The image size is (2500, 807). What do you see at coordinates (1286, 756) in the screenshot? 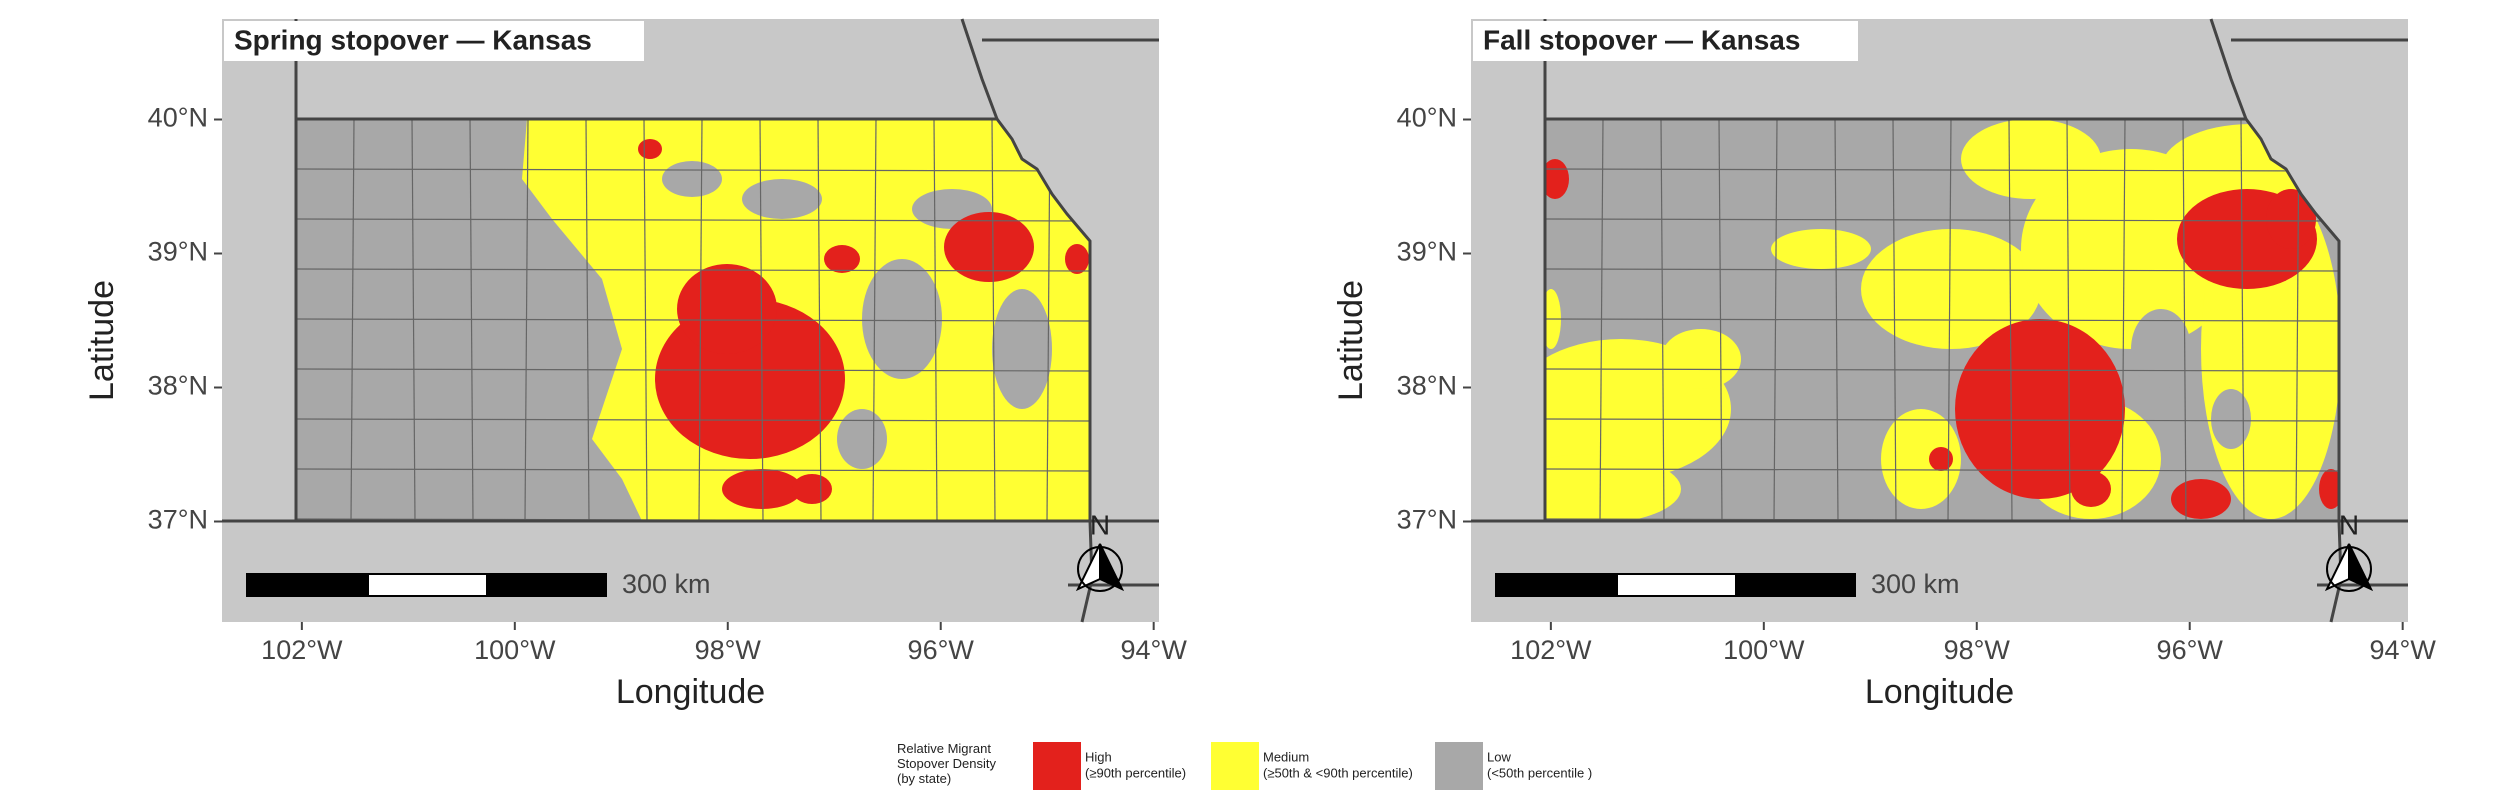
I see `legend-label: Medium` at bounding box center [1286, 756].